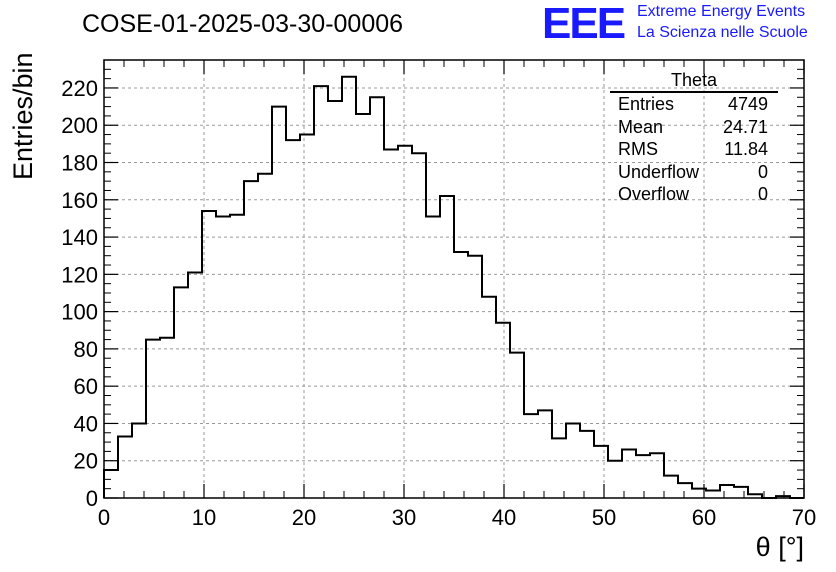  What do you see at coordinates (304, 517) in the screenshot?
I see `x-tick-label: 20` at bounding box center [304, 517].